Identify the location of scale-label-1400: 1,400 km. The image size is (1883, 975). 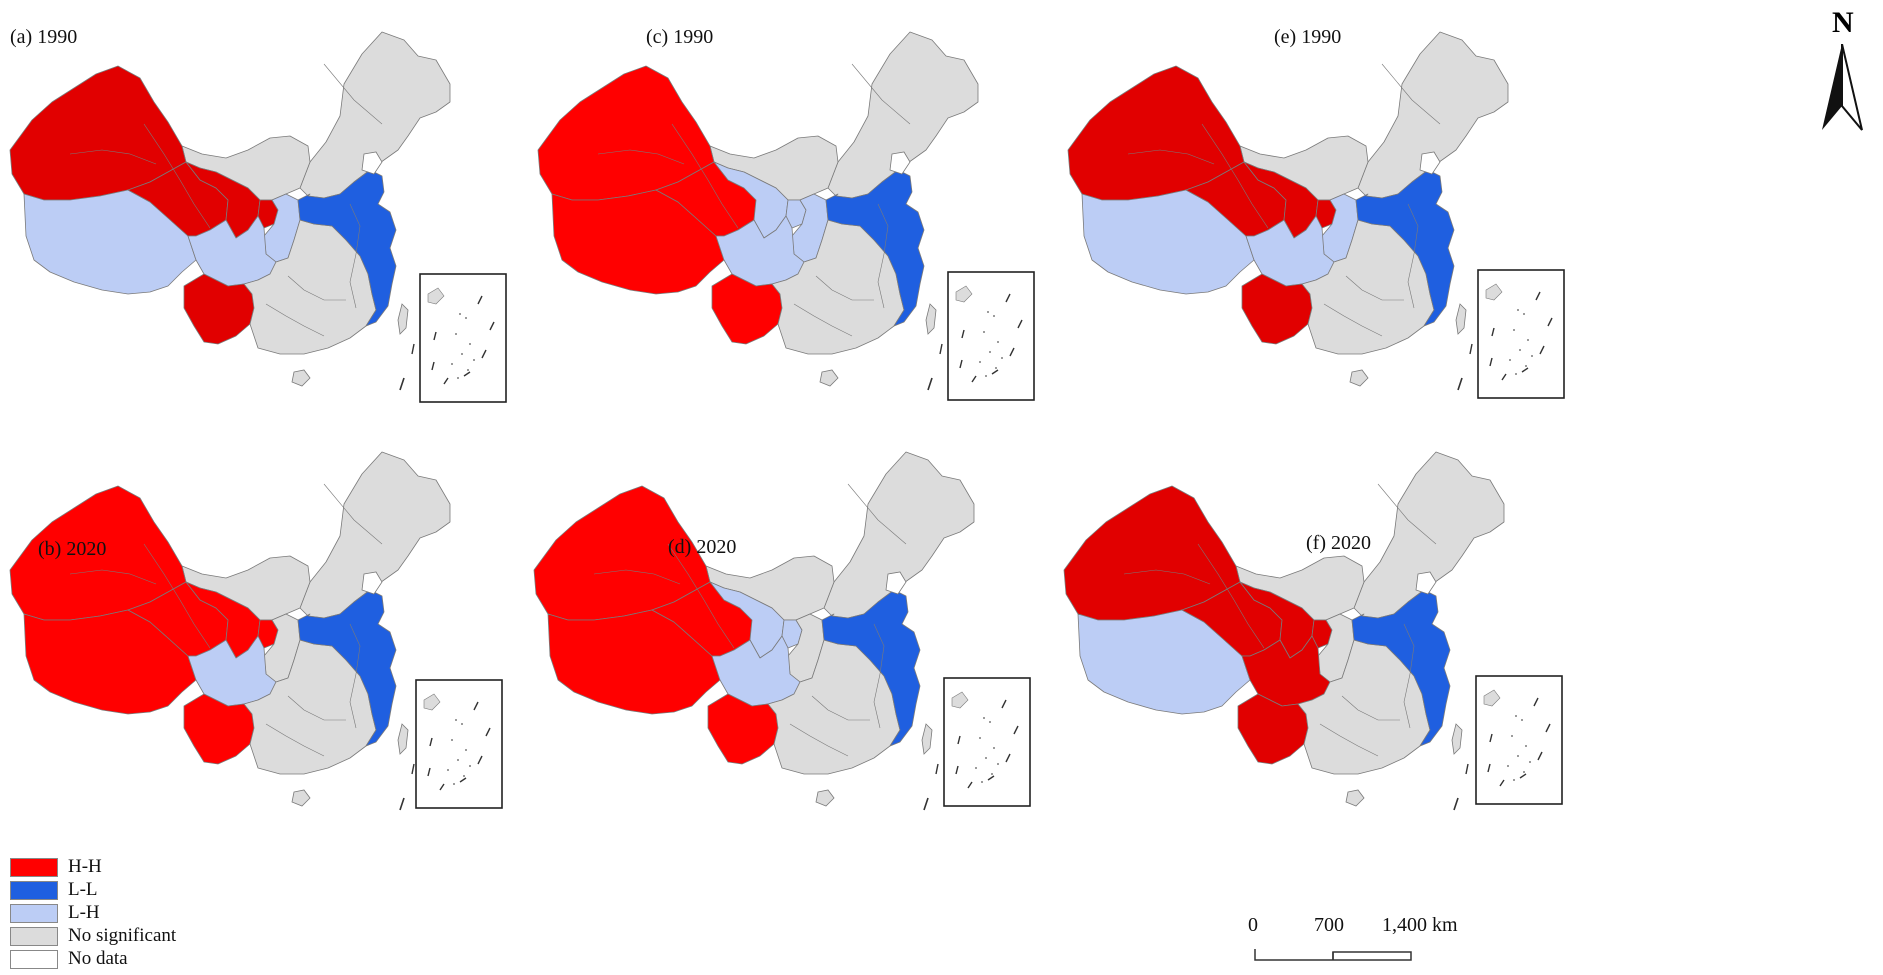
(1420, 925).